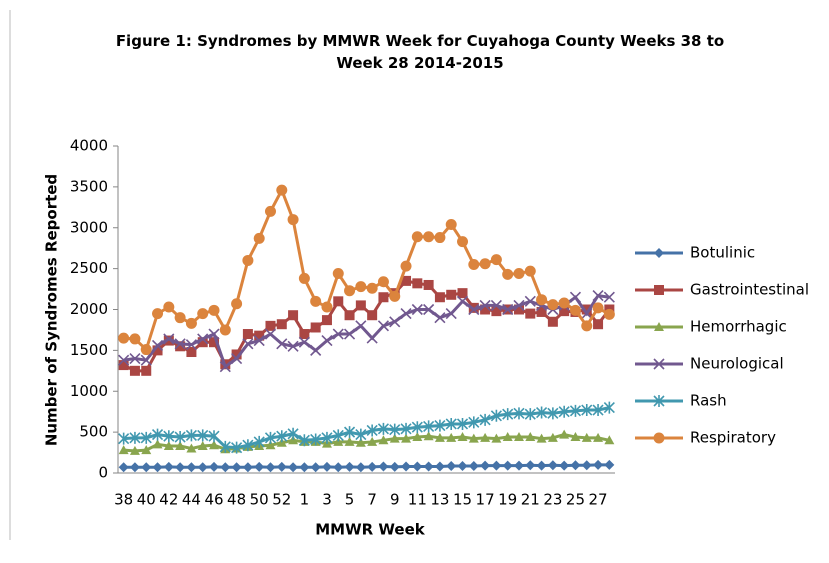  Describe the element at coordinates (259, 500) in the screenshot. I see `x-tick-label: 50` at that location.